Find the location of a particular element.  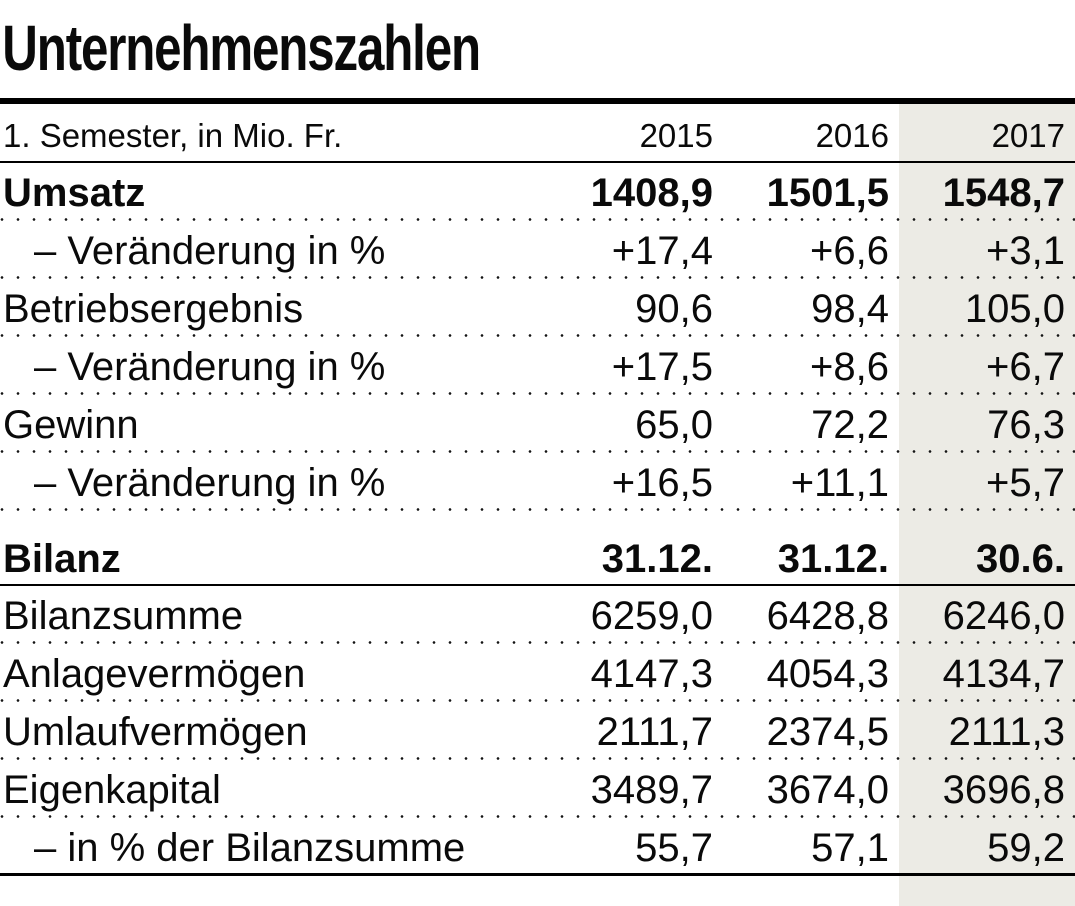

cell-value: +3,1 is located at coordinates (1025, 251).